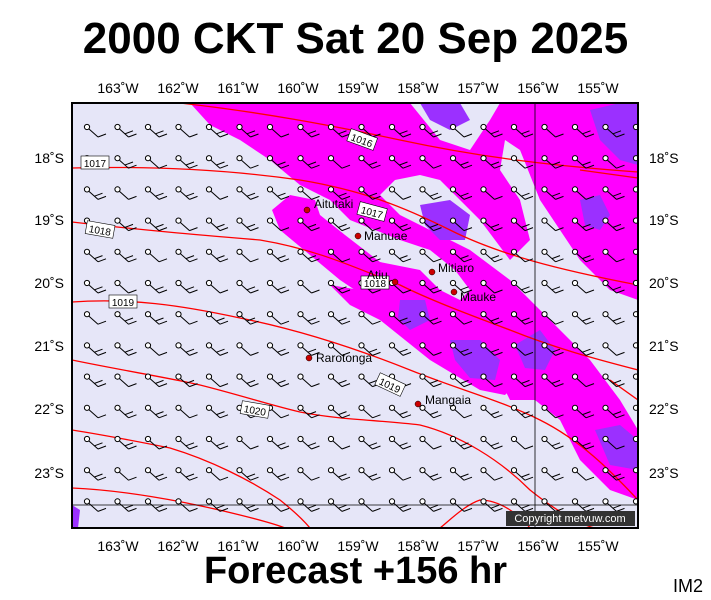  I want to click on isobar-label: 1020, so click(255, 409).